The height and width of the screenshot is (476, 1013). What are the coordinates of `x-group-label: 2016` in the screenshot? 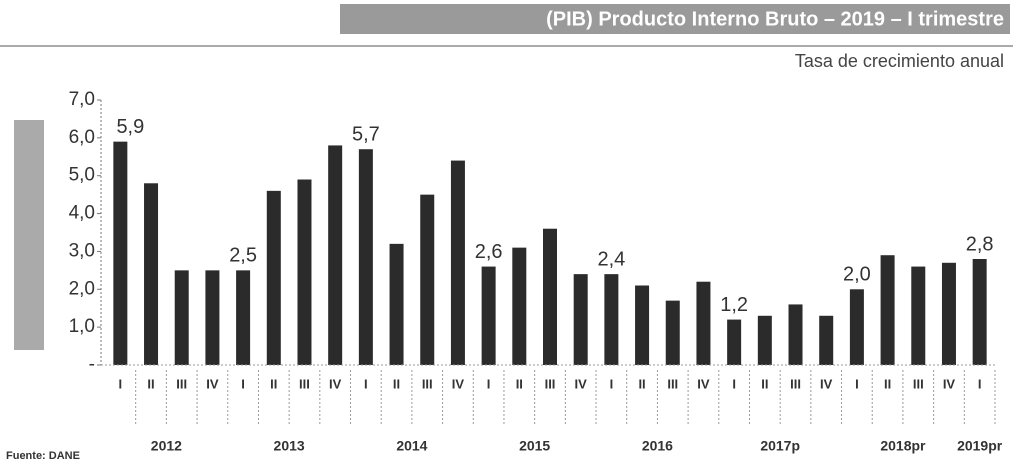 It's located at (657, 446).